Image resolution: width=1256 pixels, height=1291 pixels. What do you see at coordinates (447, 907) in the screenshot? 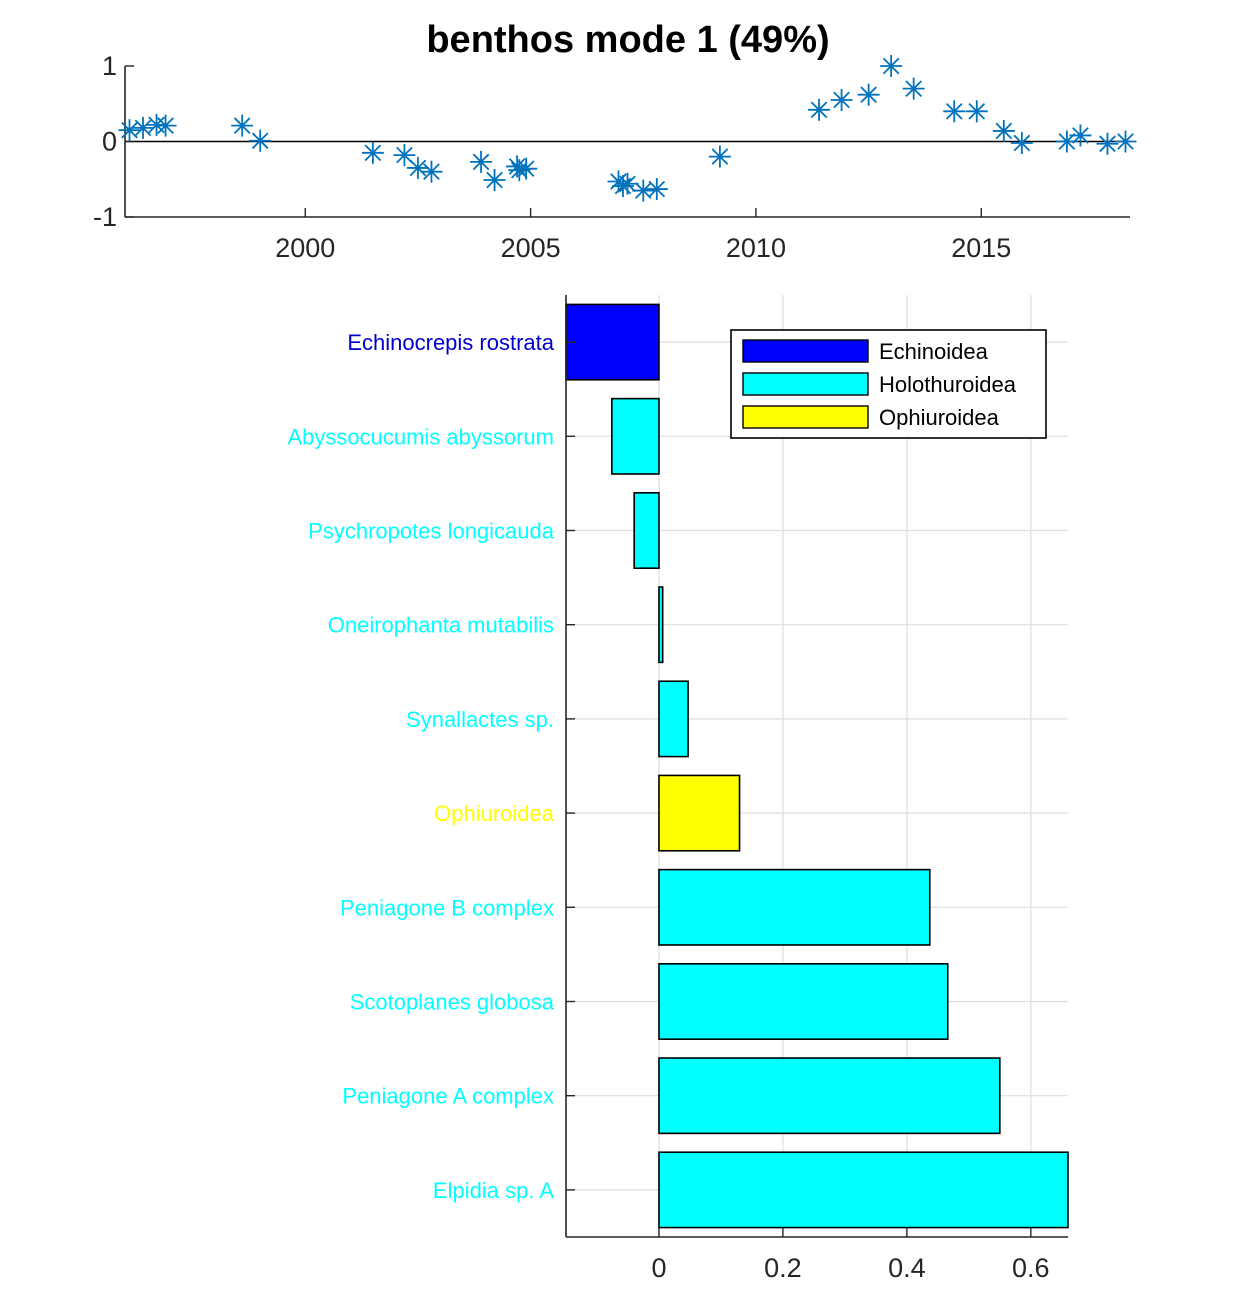
I see `category-label: Peniagone B complex` at bounding box center [447, 907].